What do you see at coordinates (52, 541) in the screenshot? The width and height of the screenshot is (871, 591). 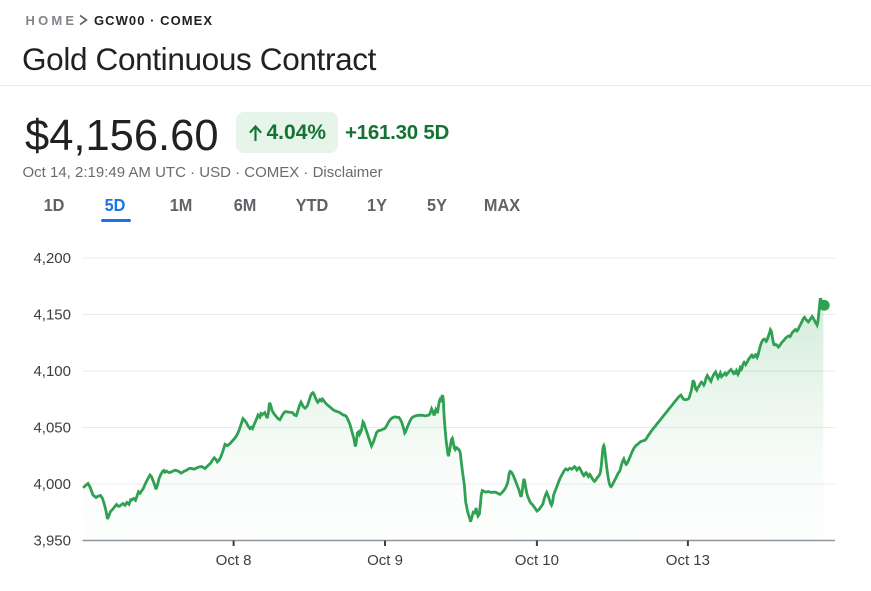 I see `svg-text: 3,950` at bounding box center [52, 541].